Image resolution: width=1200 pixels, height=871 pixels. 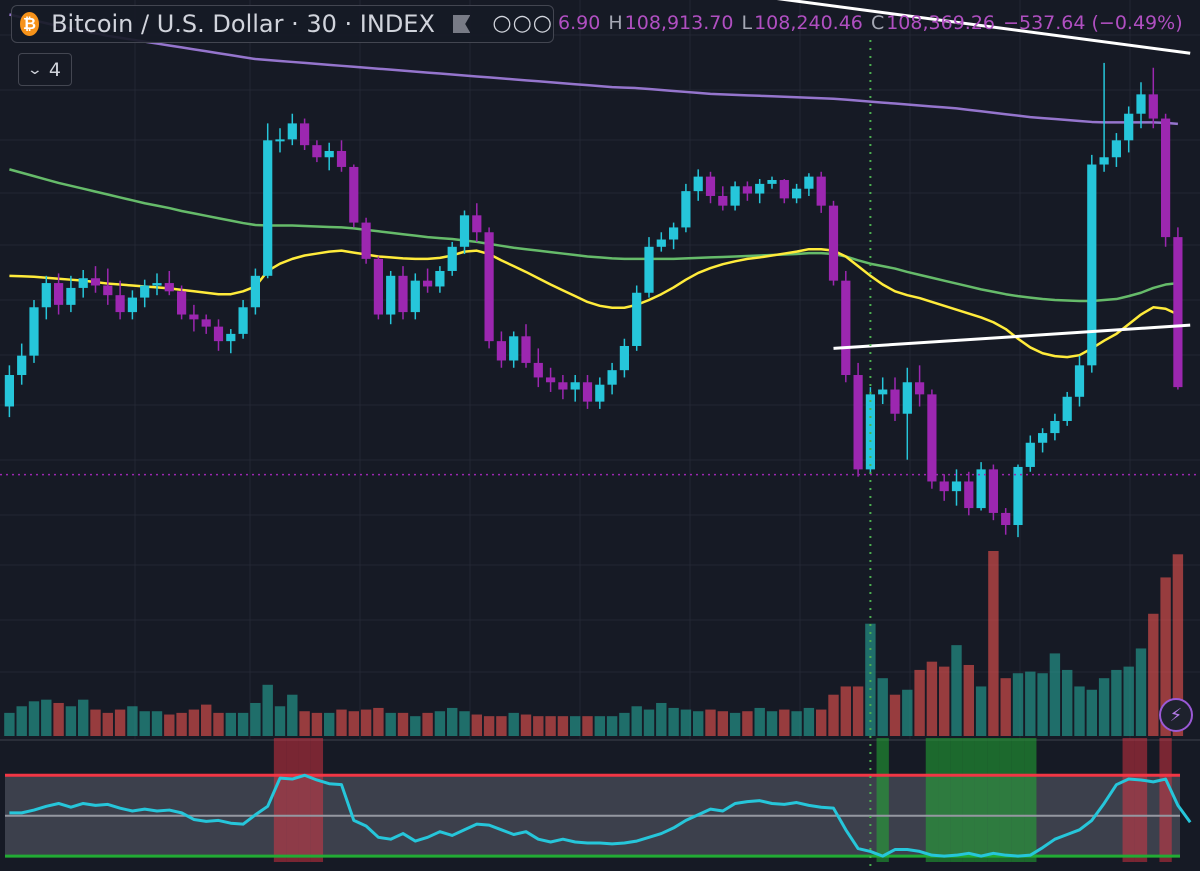 What do you see at coordinates (243, 24) in the screenshot?
I see `symbol-title: Bitcoin / U.S. Dollar · 30 · INDEX` at bounding box center [243, 24].